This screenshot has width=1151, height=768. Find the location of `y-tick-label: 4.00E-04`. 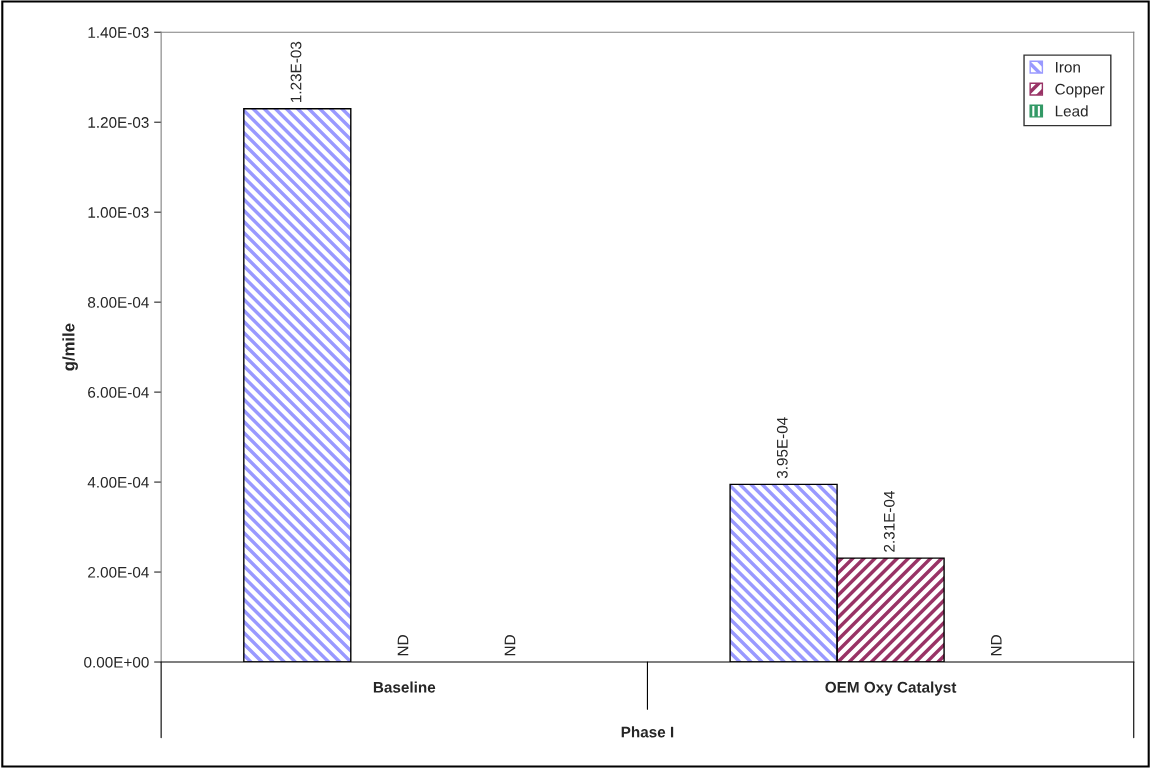

y-tick-label: 4.00E-04 is located at coordinates (118, 482).